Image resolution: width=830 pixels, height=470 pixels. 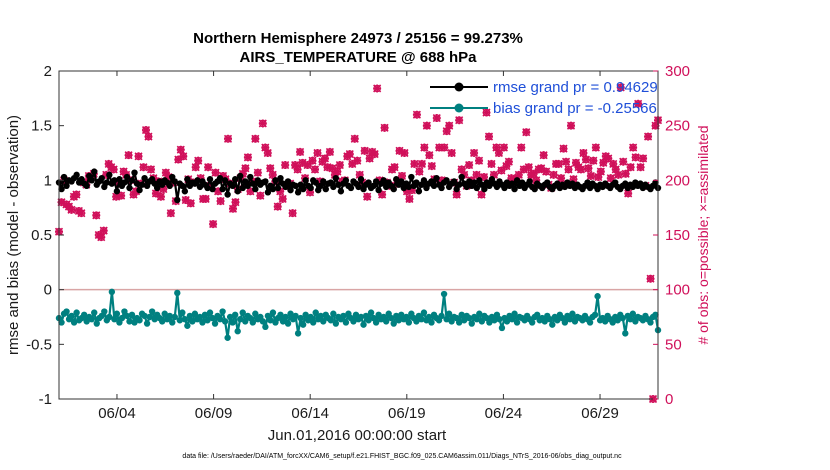 I want to click on y2-tick-label: 50, so click(x=673, y=344).